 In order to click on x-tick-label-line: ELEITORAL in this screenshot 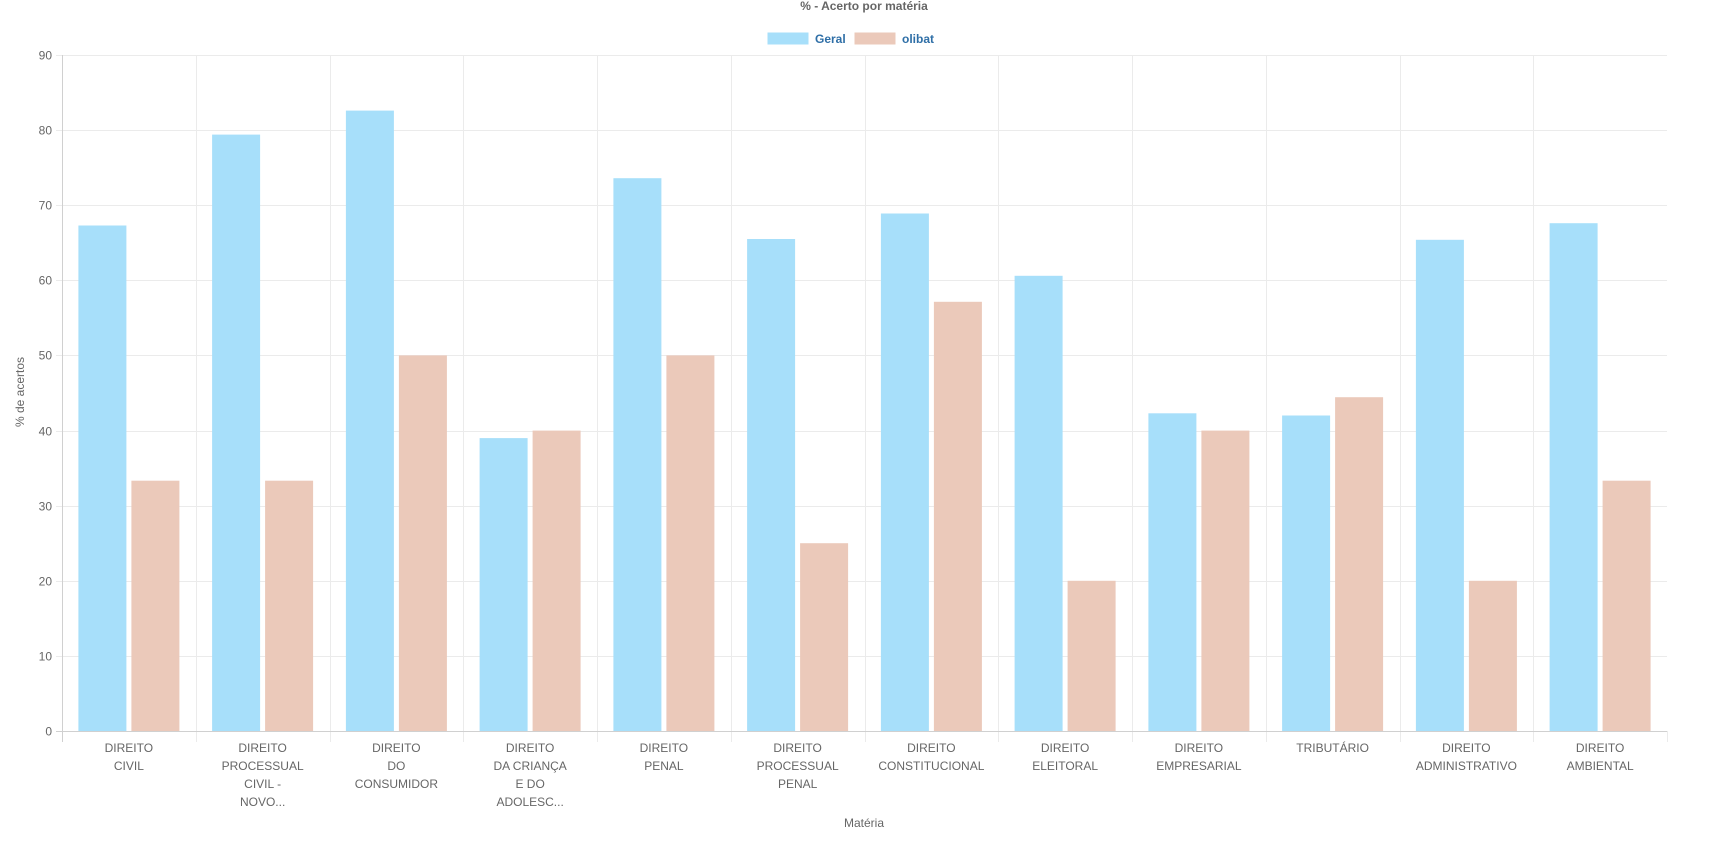, I will do `click(1065, 766)`.